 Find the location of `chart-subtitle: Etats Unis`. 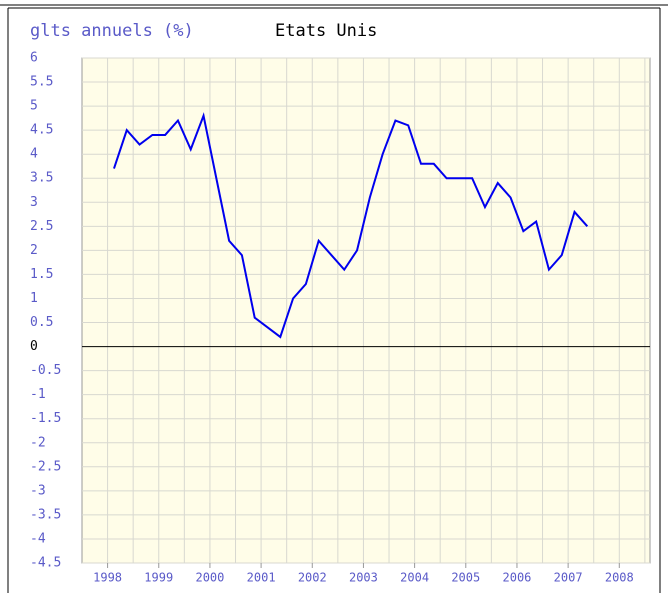

chart-subtitle: Etats Unis is located at coordinates (326, 31).